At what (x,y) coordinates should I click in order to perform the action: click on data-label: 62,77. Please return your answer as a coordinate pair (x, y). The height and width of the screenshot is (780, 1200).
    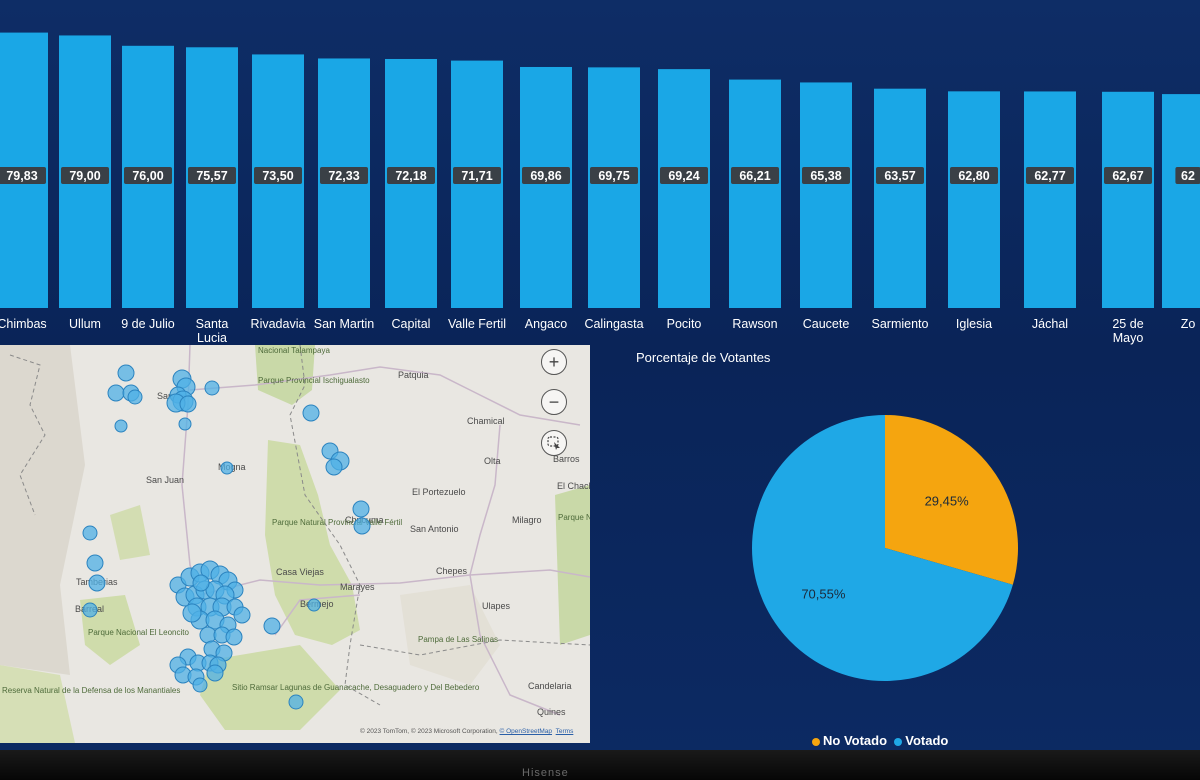
    Looking at the image, I should click on (1049, 176).